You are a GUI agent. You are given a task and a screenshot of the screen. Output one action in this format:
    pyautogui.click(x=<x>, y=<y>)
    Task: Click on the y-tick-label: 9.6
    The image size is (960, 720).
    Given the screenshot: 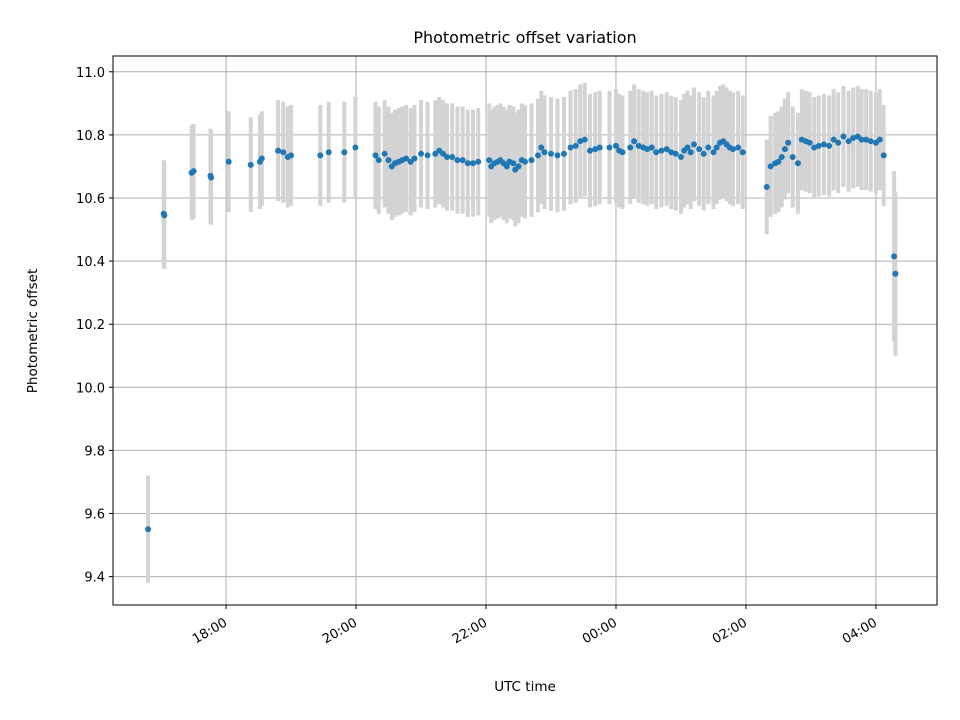 What is the action you would take?
    pyautogui.click(x=94, y=515)
    